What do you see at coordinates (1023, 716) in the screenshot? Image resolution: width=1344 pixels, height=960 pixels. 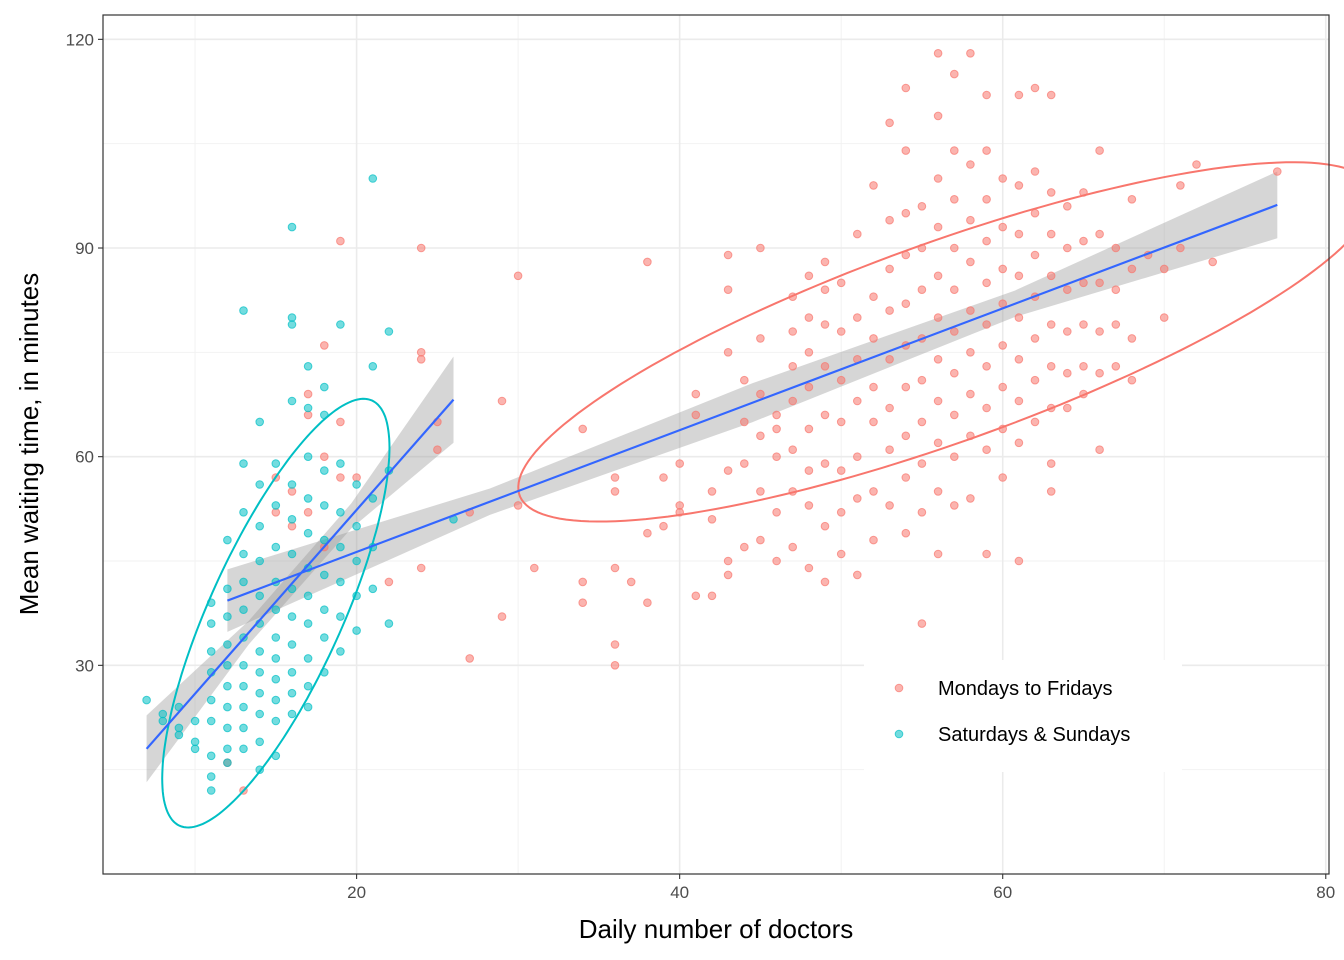 I see `legend: Mondays to Fridays Saturdays & Sundays` at bounding box center [1023, 716].